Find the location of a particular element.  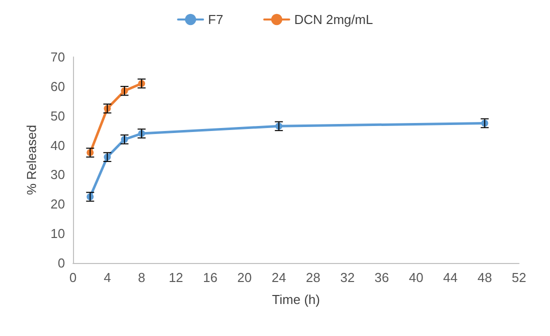

y-tick-label: 0 is located at coordinates (61, 263).